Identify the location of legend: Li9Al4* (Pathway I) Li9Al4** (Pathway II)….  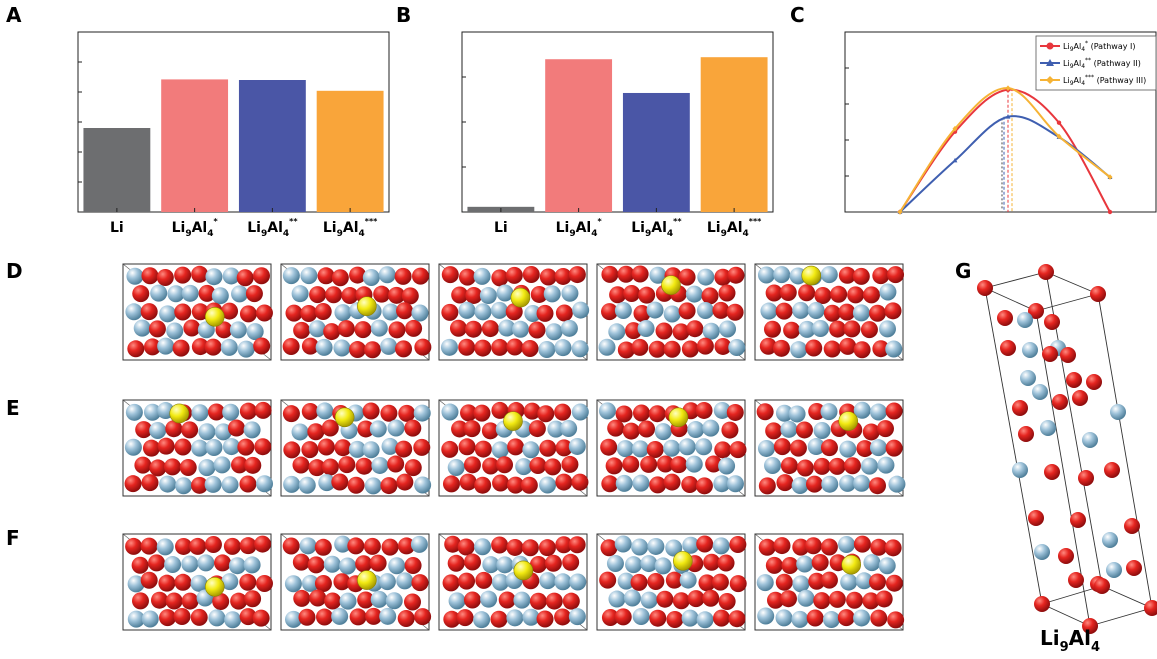
(1096, 63).